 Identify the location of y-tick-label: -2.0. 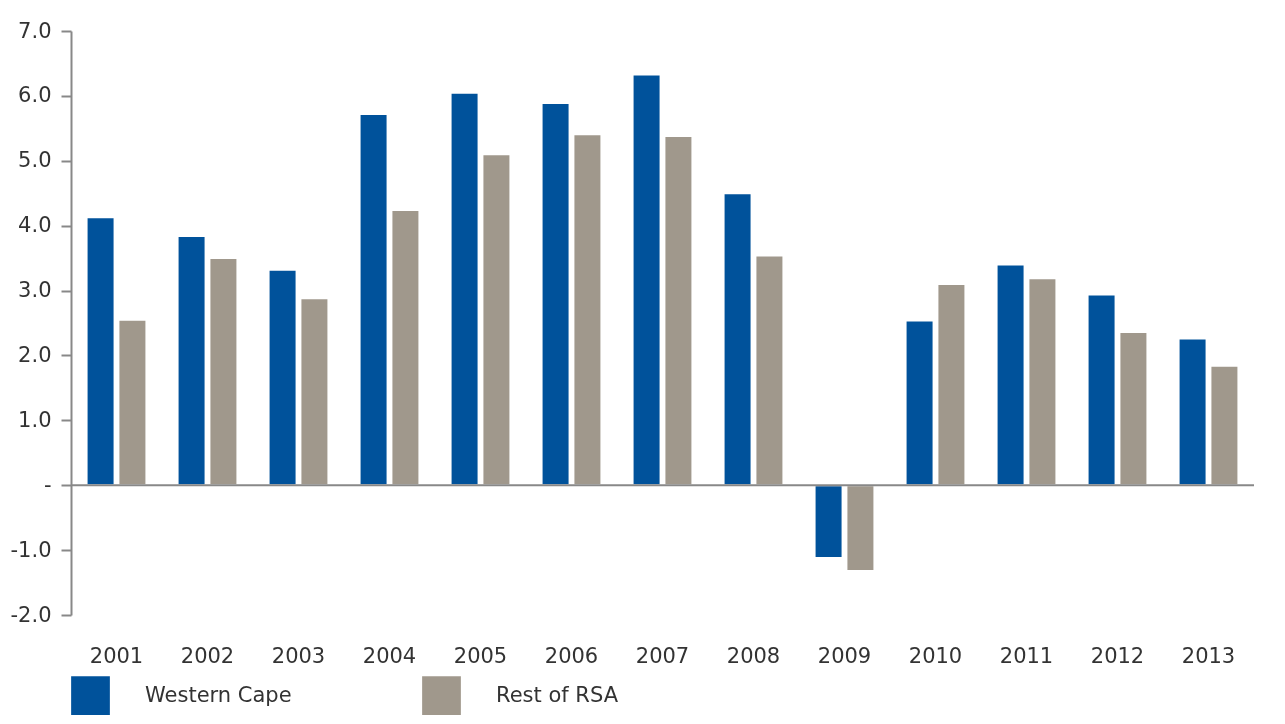
(31, 614).